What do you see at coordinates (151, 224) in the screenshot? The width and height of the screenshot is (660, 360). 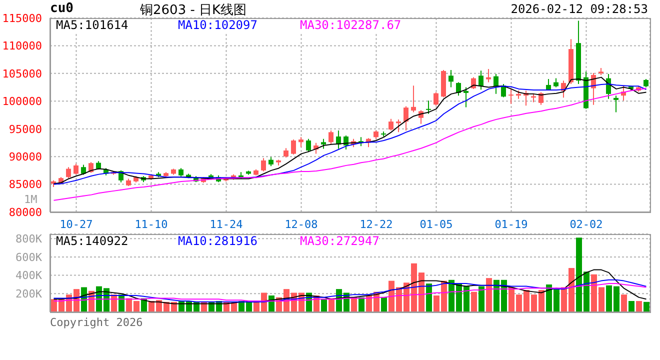 I see `x-tick-label: 11-10` at bounding box center [151, 224].